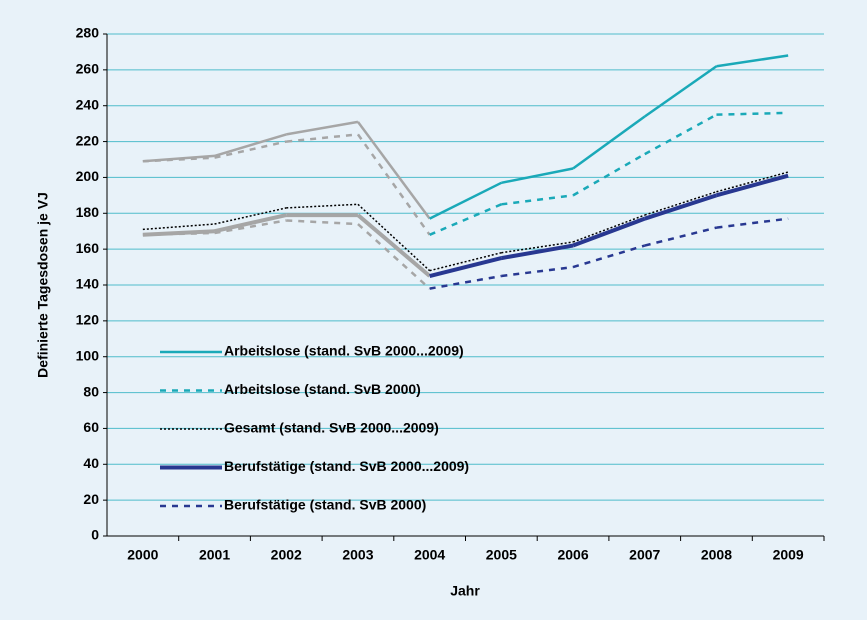  What do you see at coordinates (88, 284) in the screenshot?
I see `y-tick-label: 140` at bounding box center [88, 284].